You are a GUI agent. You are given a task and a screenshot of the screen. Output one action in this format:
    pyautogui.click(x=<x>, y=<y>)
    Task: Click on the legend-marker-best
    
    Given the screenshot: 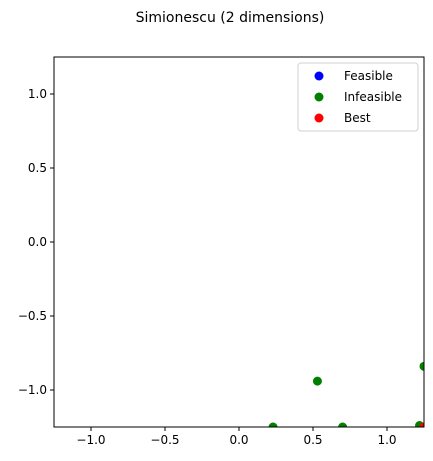 What is the action you would take?
    pyautogui.click(x=319, y=118)
    